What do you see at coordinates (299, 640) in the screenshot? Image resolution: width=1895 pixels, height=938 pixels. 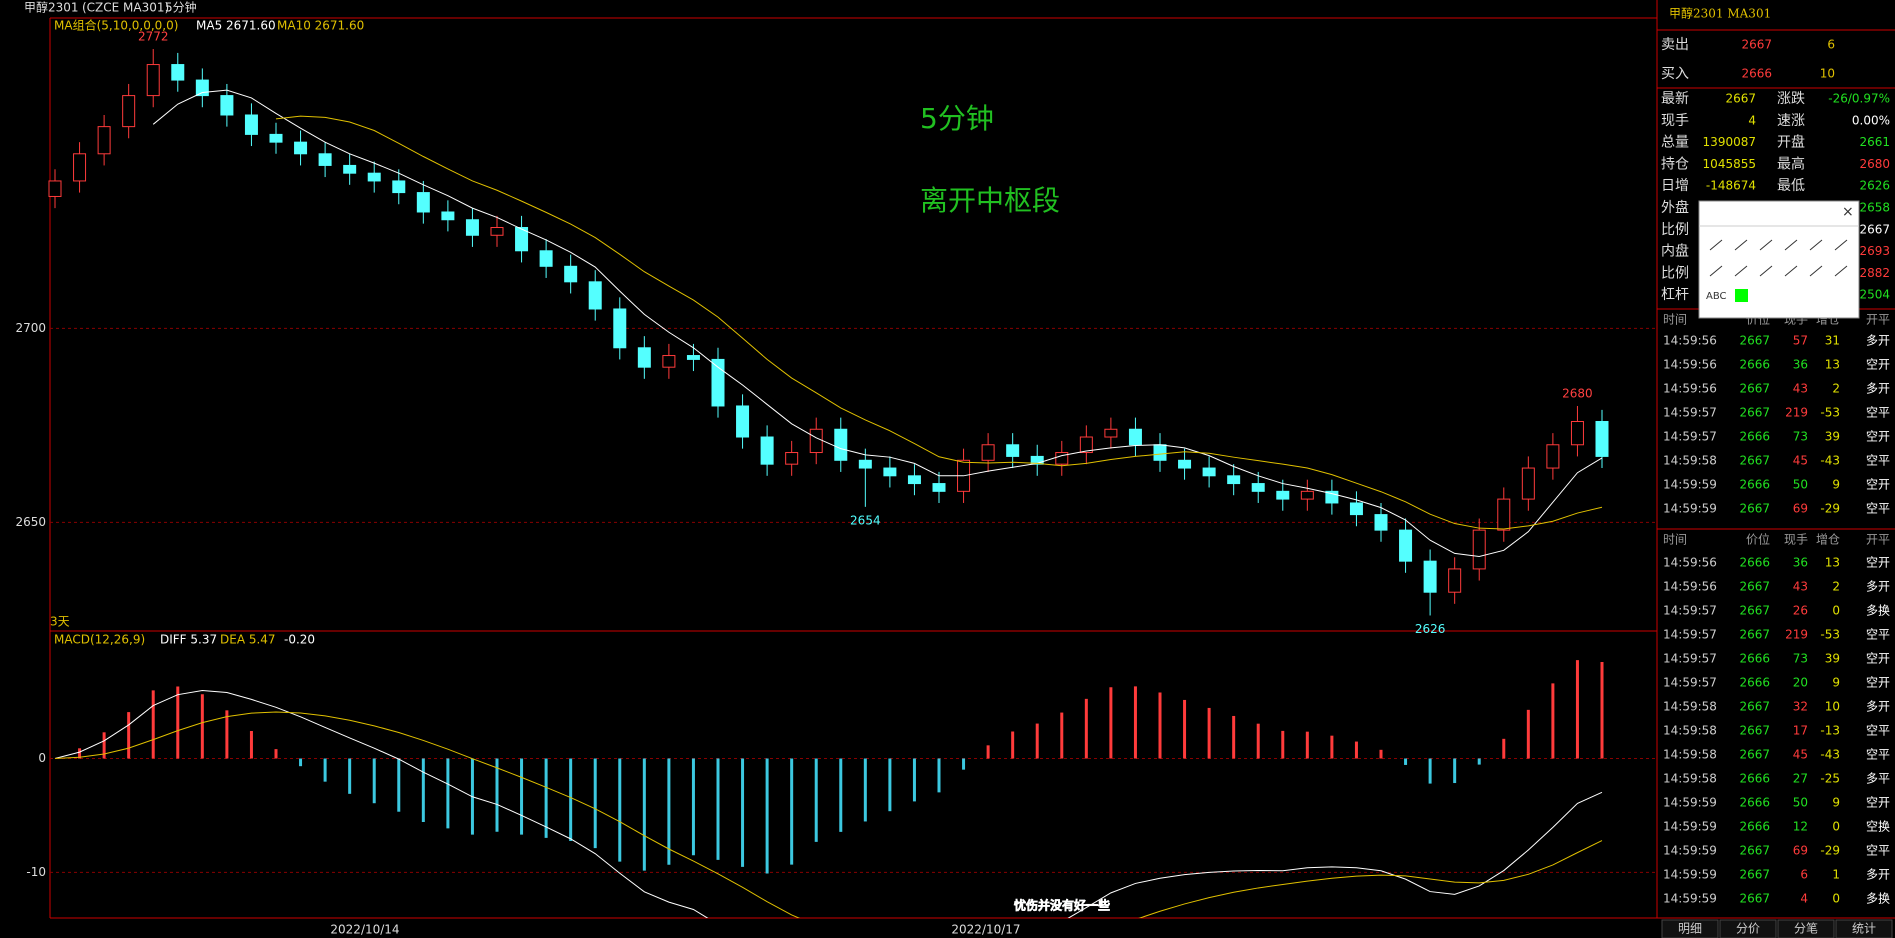 I see `macd-value: -0.20` at bounding box center [299, 640].